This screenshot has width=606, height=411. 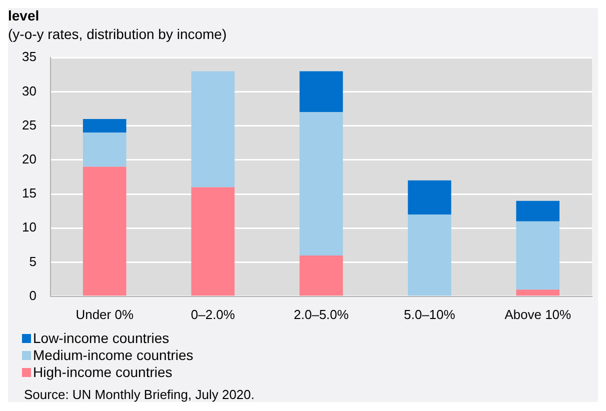 What do you see at coordinates (29, 159) in the screenshot?
I see `y-tick-label: 20` at bounding box center [29, 159].